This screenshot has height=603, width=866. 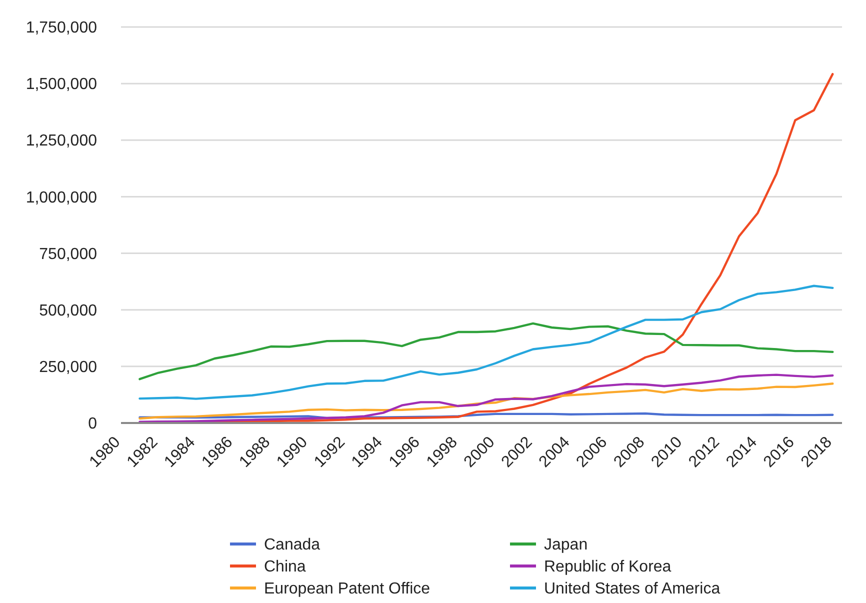 What do you see at coordinates (608, 567) in the screenshot?
I see `legend-label: Republic of Korea` at bounding box center [608, 567].